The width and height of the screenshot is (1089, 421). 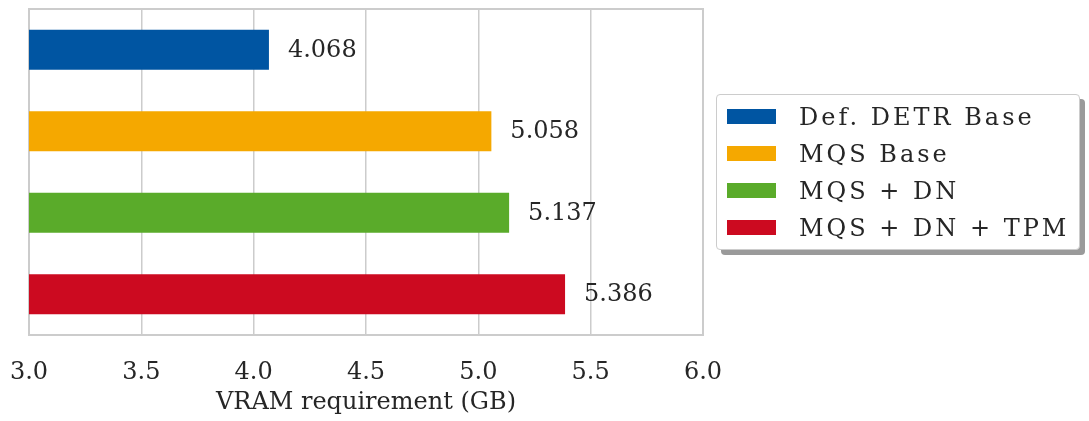 I want to click on x-tick-label: 4.0, so click(x=253, y=370).